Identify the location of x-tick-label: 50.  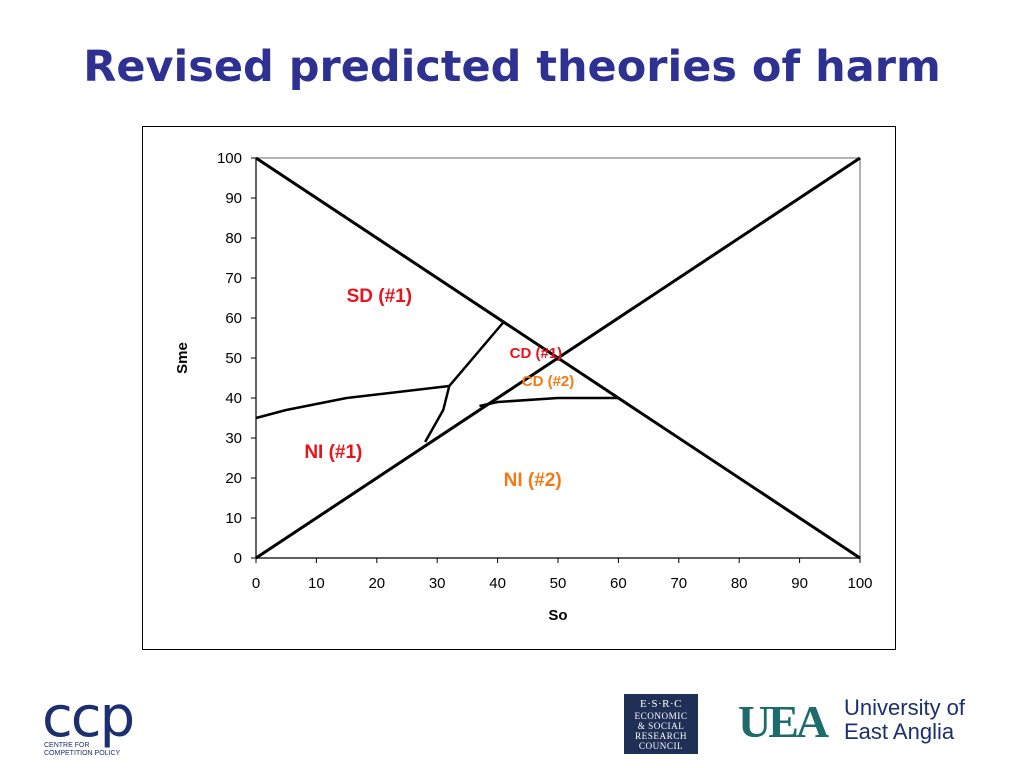
(558, 583).